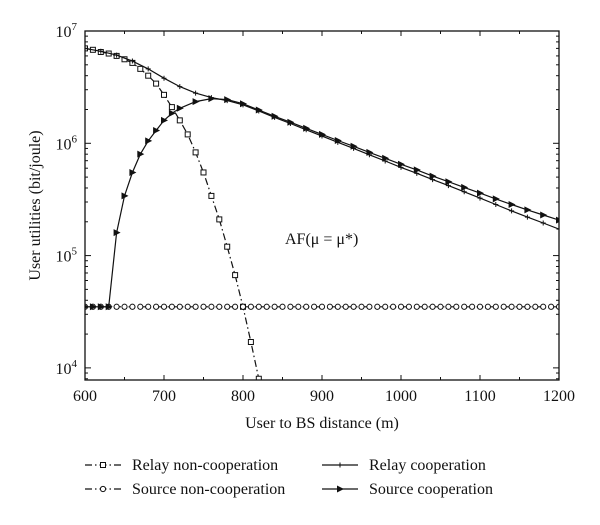 The width and height of the screenshot is (600, 525). I want to click on legend-item: Relay cooperation, so click(404, 465).